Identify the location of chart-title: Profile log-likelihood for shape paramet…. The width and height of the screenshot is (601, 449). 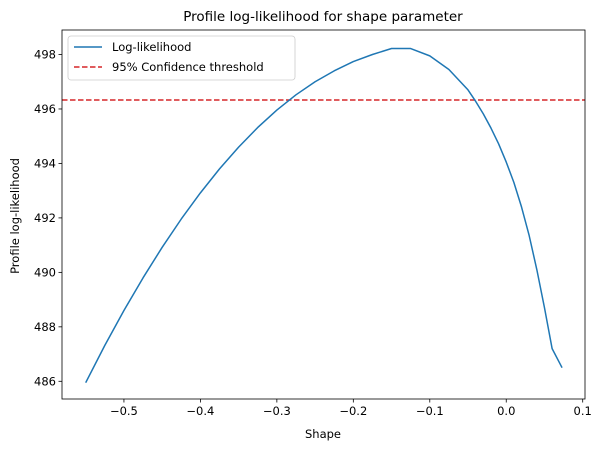
(323, 17).